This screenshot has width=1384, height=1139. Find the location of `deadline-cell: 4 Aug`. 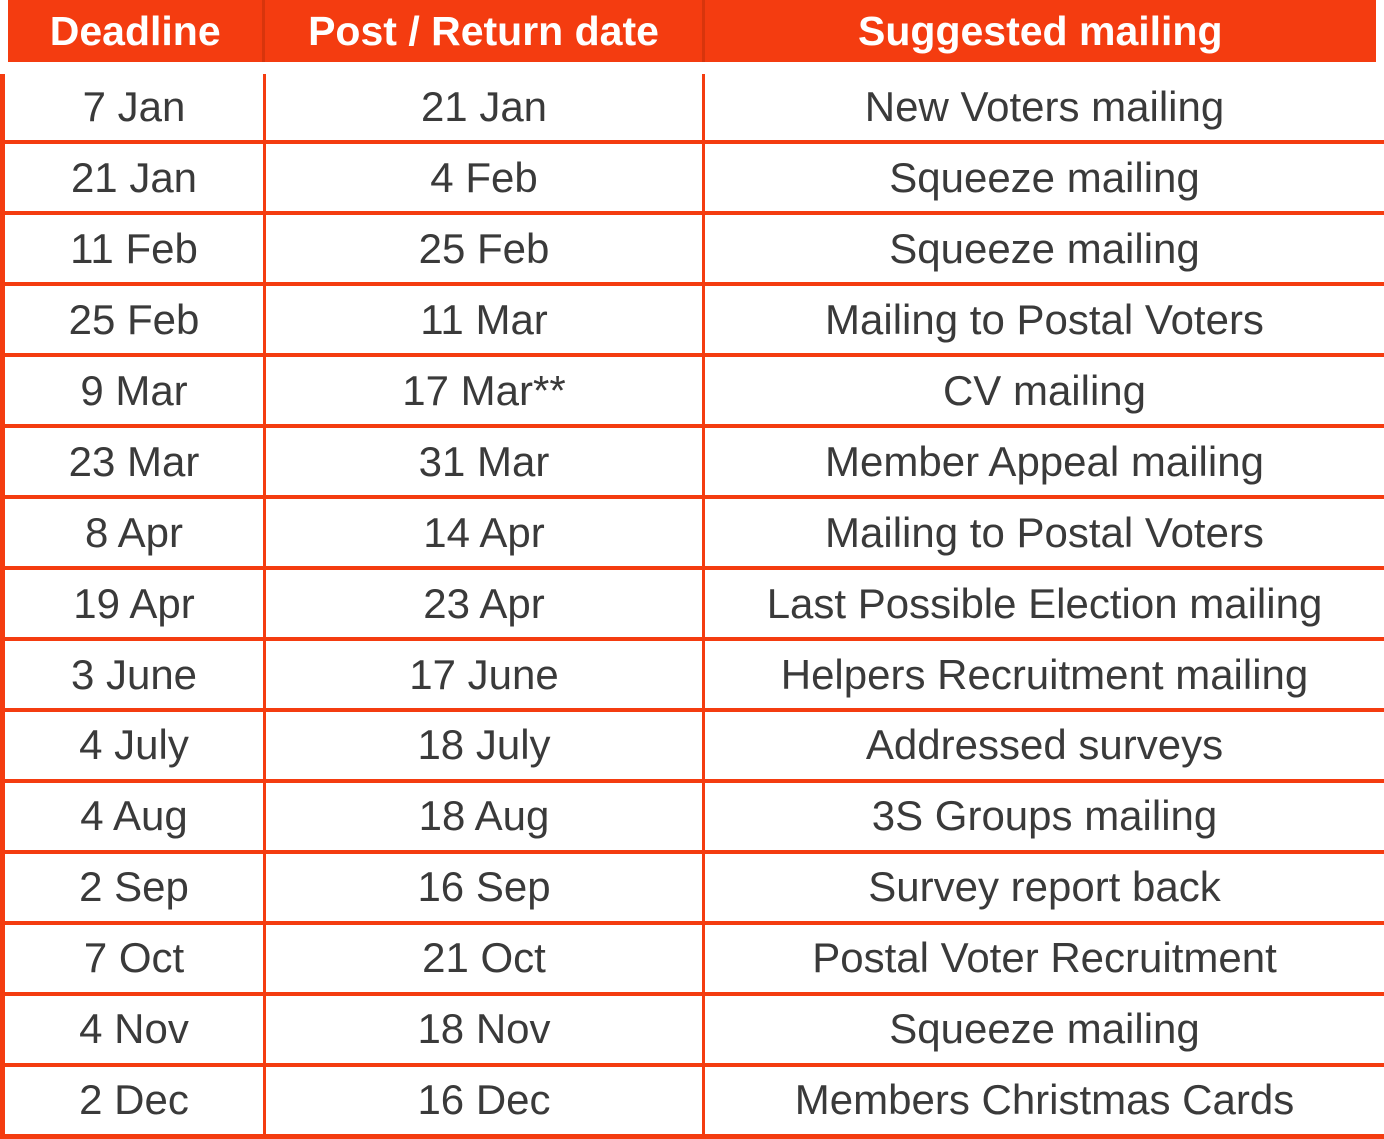

deadline-cell: 4 Aug is located at coordinates (133, 815).